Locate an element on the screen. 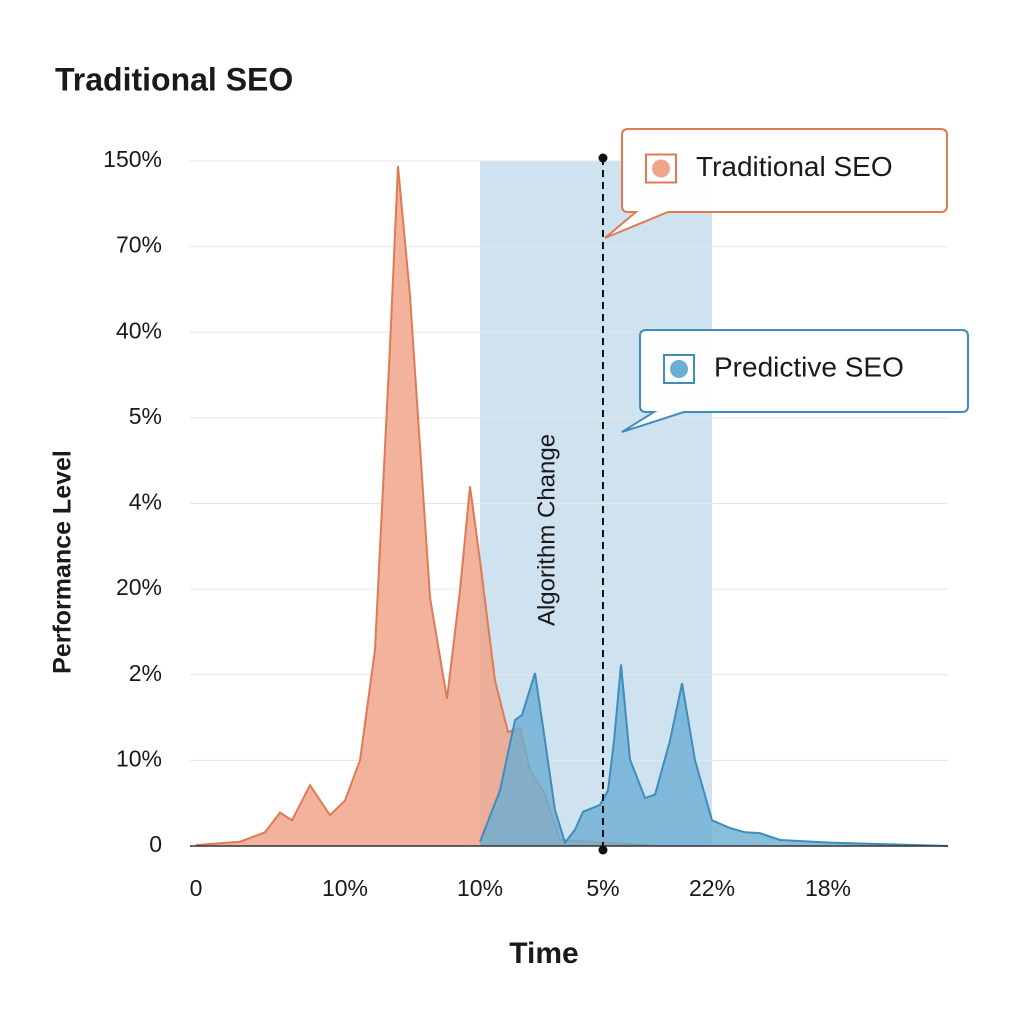 The image size is (1024, 1024). annotation-label: Algorithm Change is located at coordinates (546, 530).